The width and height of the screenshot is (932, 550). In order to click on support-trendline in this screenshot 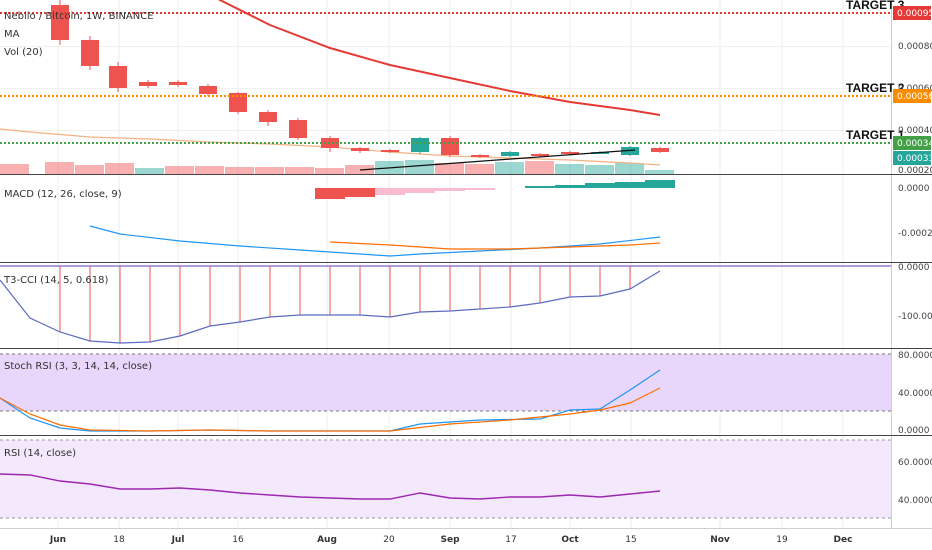, I will do `click(497, 160)`.